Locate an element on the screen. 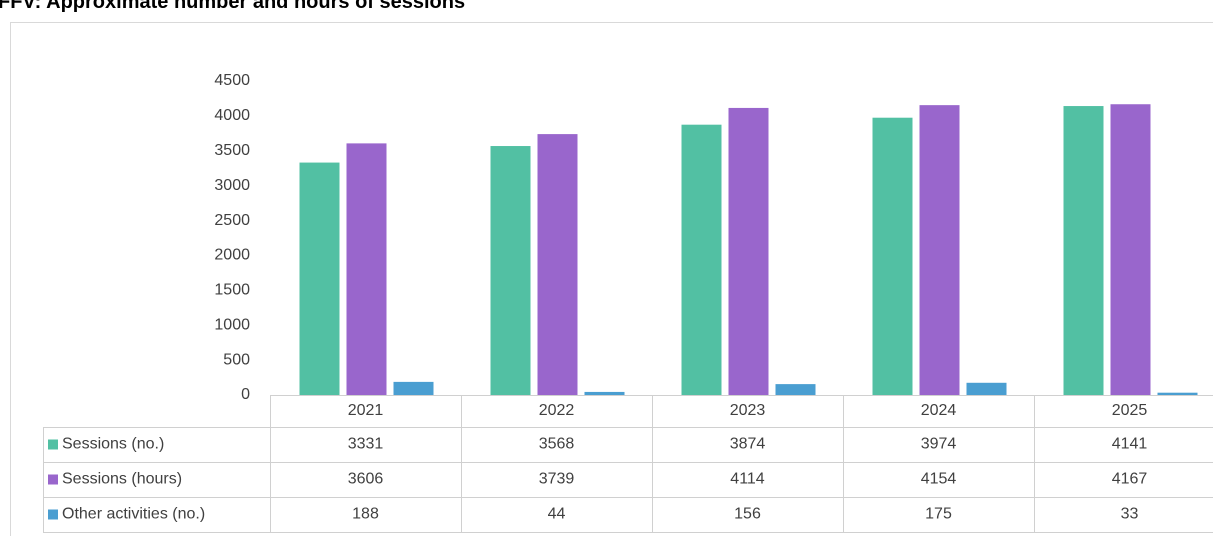 This screenshot has width=1213, height=536. x-tick-label: 2023 is located at coordinates (748, 410).